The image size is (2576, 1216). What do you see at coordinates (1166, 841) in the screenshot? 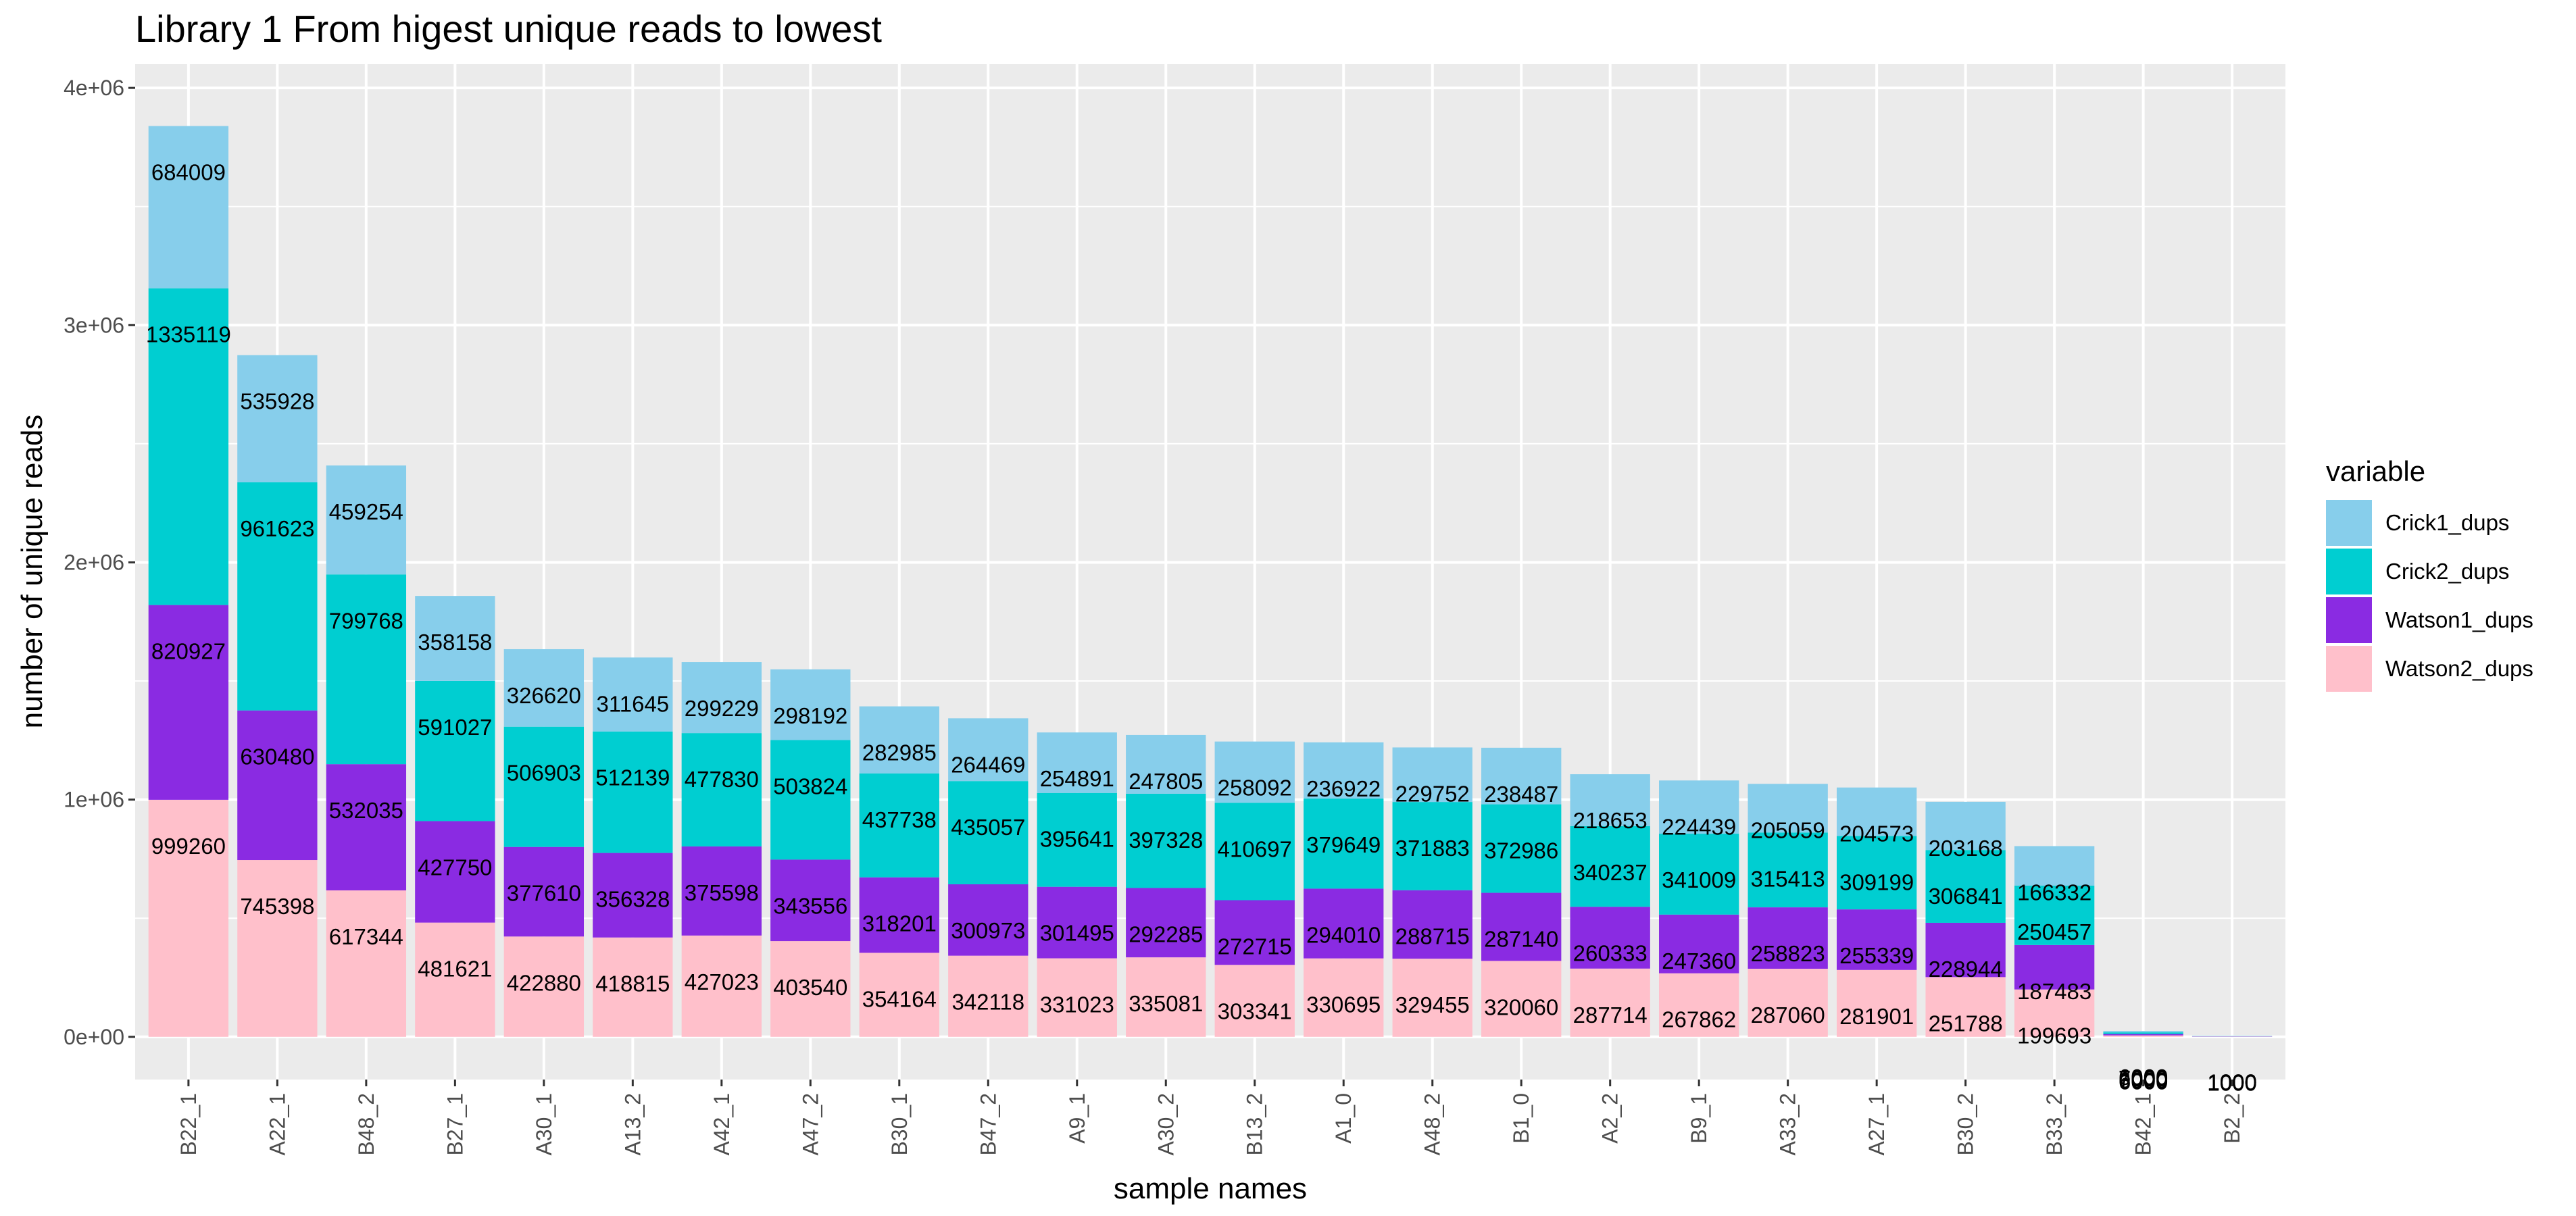
I see `data-label: 397328` at bounding box center [1166, 841].